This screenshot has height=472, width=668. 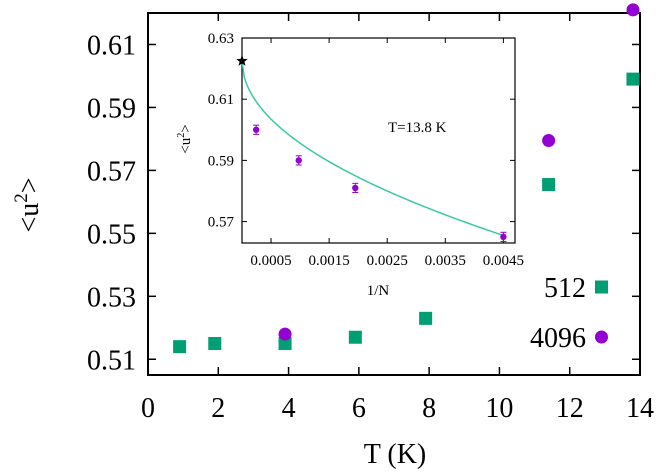 What do you see at coordinates (387, 261) in the screenshot?
I see `inset-x-tick-label: 0.0025` at bounding box center [387, 261].